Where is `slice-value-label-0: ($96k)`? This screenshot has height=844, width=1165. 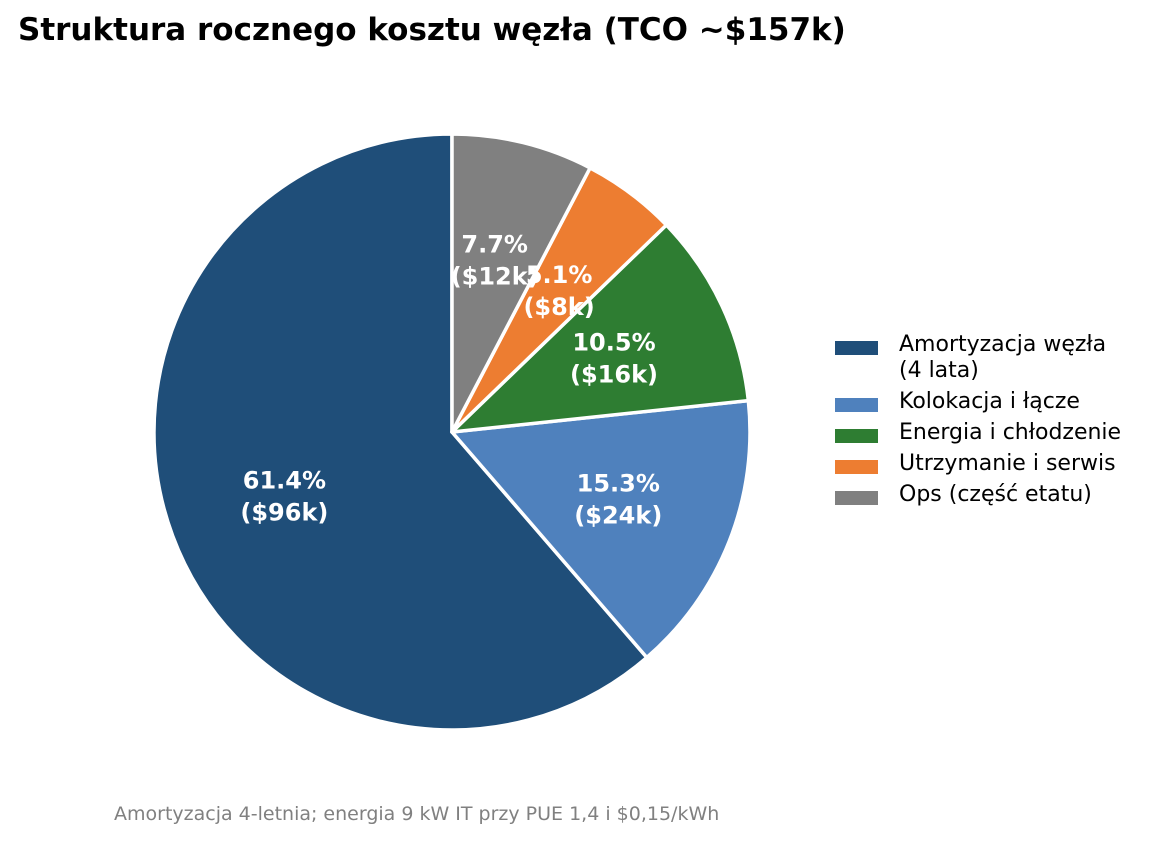
slice-value-label-0: ($96k) is located at coordinates (284, 512).